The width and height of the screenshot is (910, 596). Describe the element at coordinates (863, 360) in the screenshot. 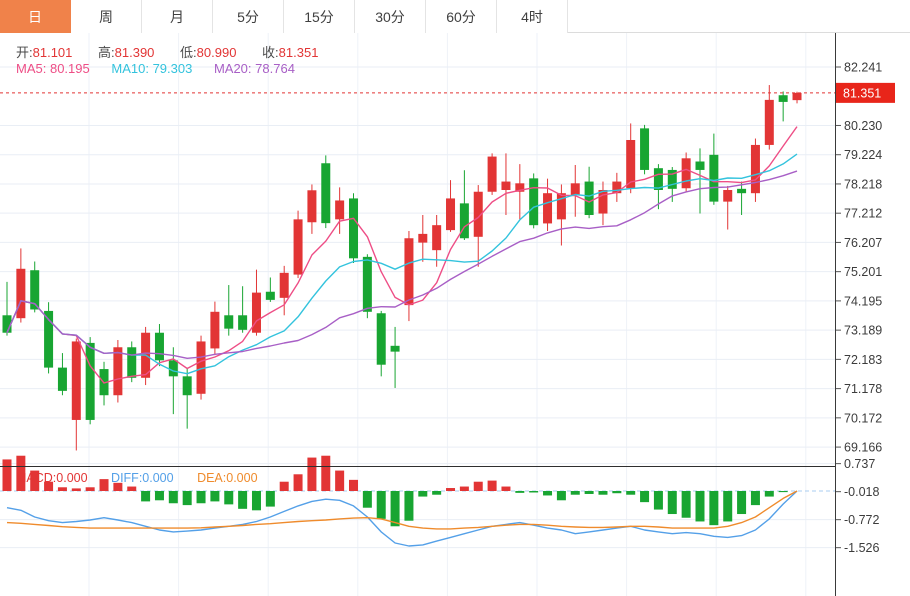

I see `price-axis-label: 72.183` at that location.